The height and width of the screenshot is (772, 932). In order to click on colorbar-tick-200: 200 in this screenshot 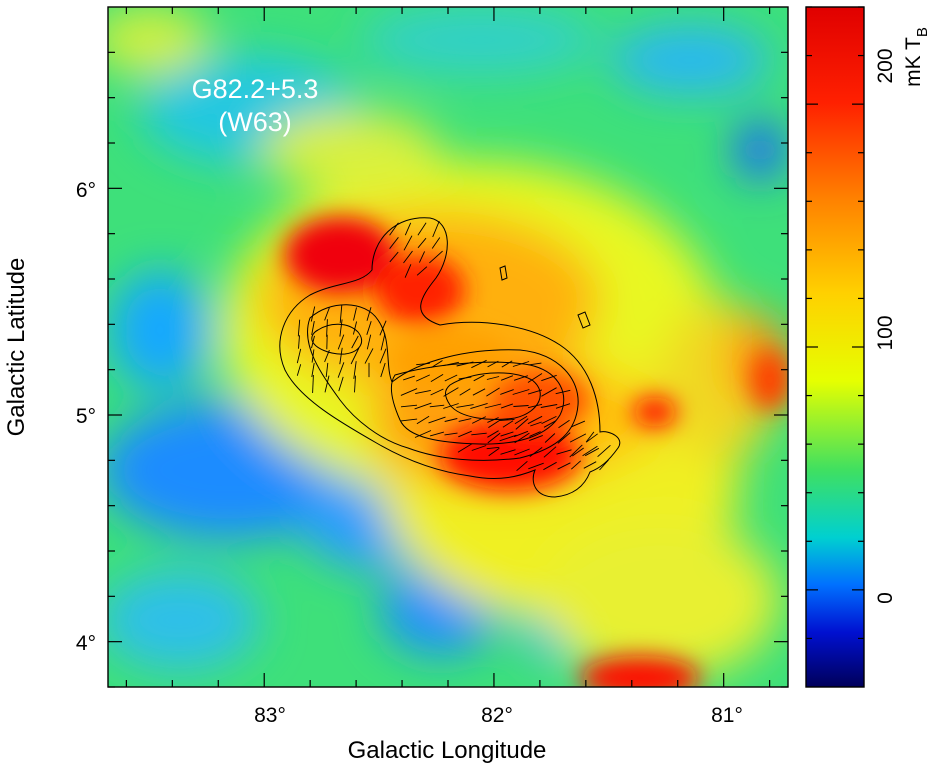, I will do `click(885, 65)`.